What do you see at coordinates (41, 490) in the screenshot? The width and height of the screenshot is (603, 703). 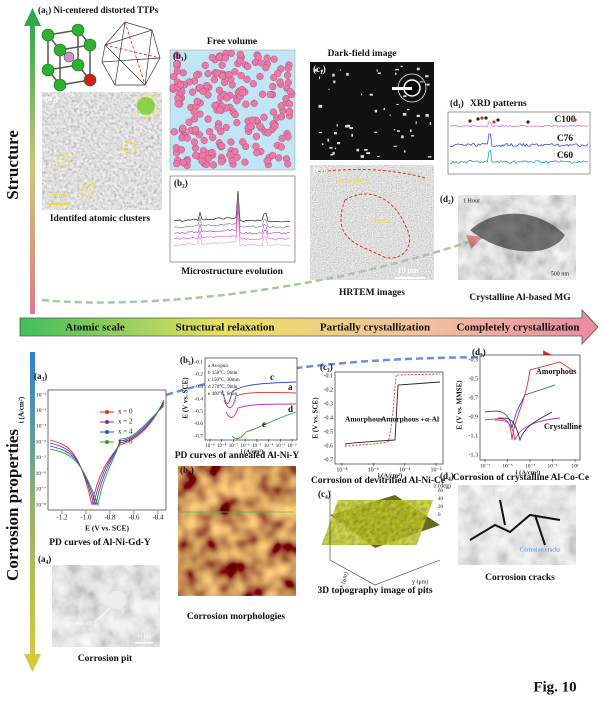 I see `tick-label: 10⁻⁷` at bounding box center [41, 490].